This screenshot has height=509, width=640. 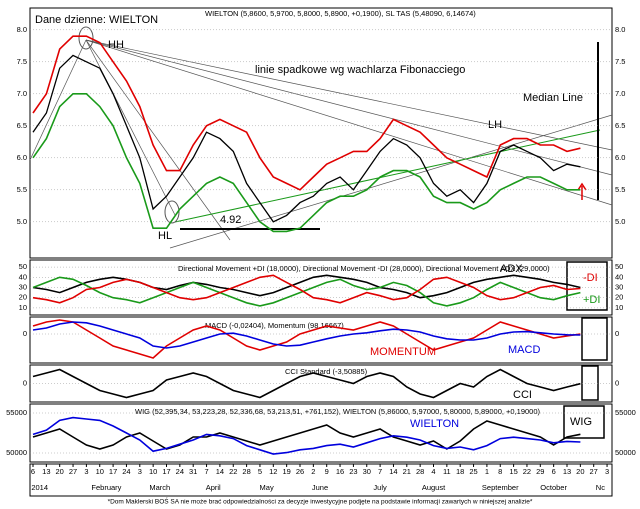 What do you see at coordinates (625, 412) in the screenshot?
I see `y-tick-label: 55000` at bounding box center [625, 412].